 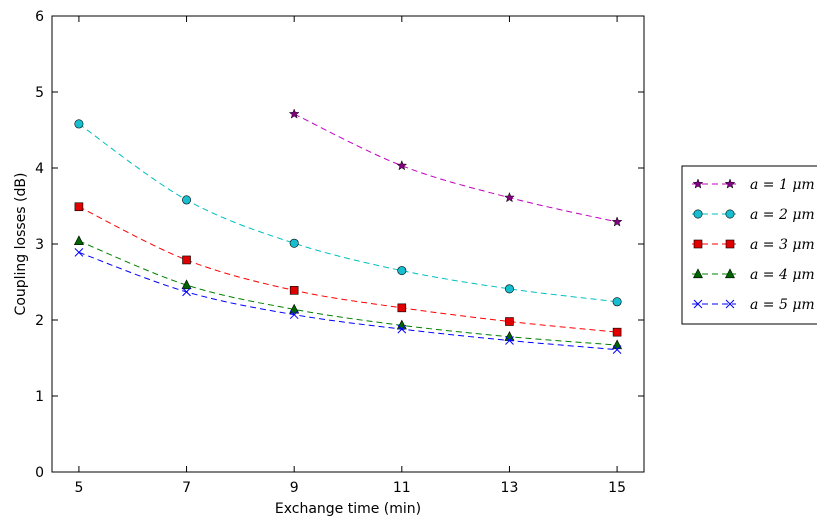 I want to click on legend-entry: a = 1 μm, so click(x=753, y=185).